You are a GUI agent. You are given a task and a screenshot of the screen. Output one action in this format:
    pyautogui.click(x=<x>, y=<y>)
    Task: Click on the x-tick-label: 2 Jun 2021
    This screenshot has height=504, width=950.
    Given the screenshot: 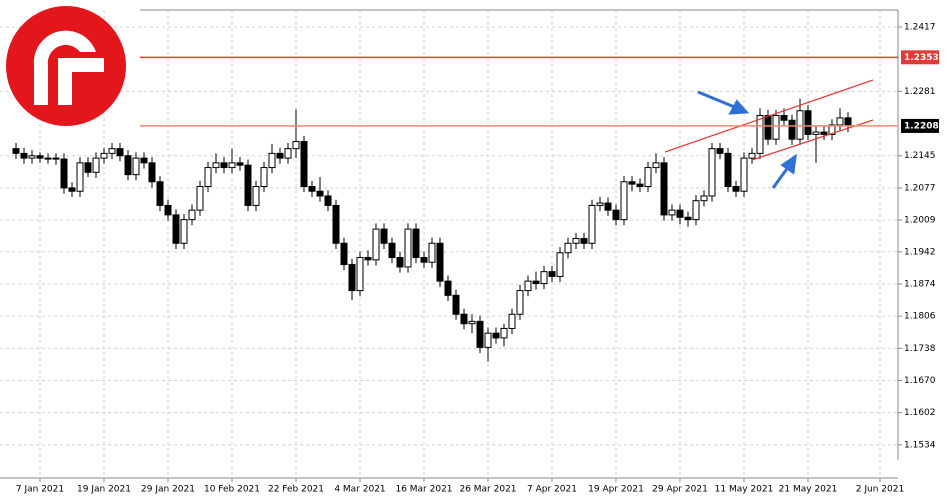 What is the action you would take?
    pyautogui.click(x=880, y=490)
    